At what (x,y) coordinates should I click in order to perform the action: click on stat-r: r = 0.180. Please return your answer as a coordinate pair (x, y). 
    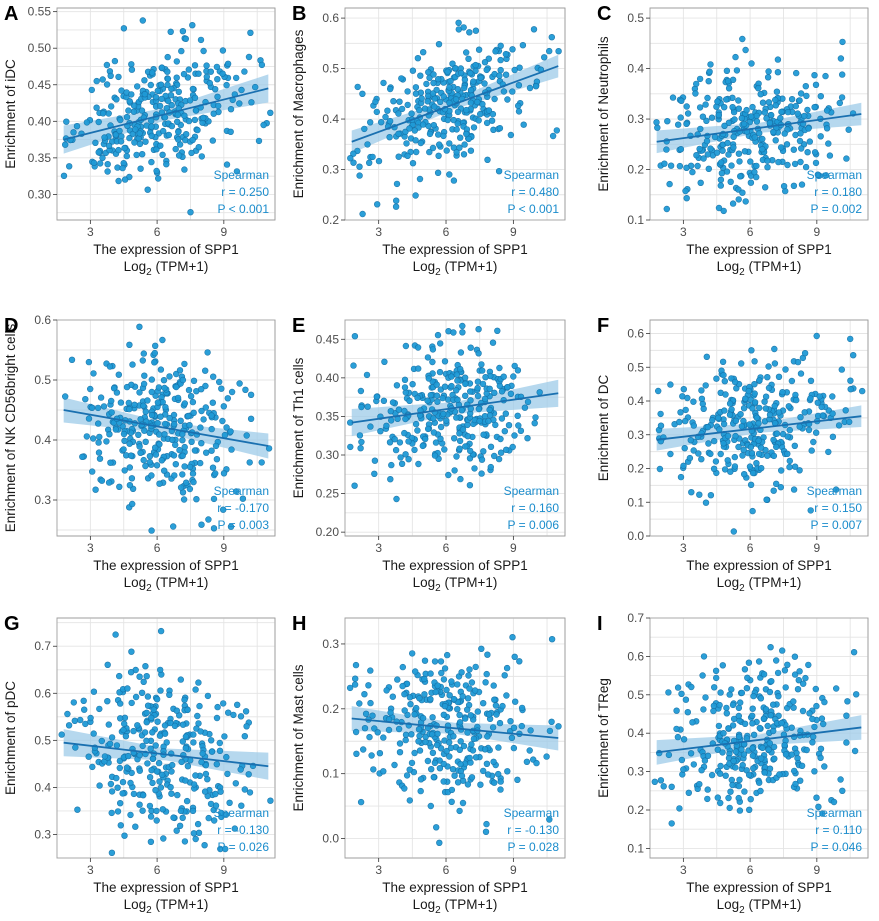
    Looking at the image, I should click on (838, 192).